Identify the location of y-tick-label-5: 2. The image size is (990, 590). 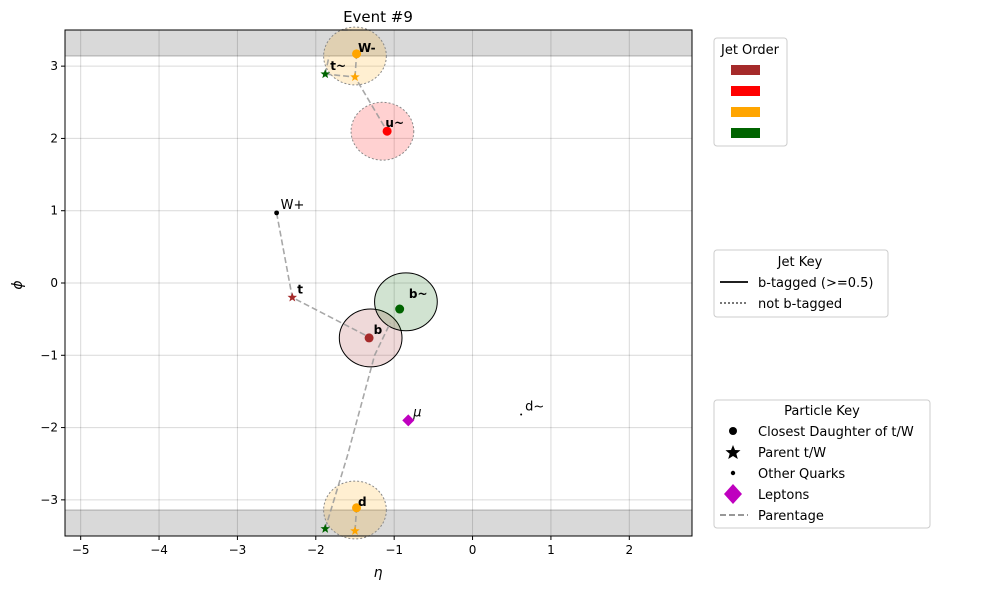
(54, 138).